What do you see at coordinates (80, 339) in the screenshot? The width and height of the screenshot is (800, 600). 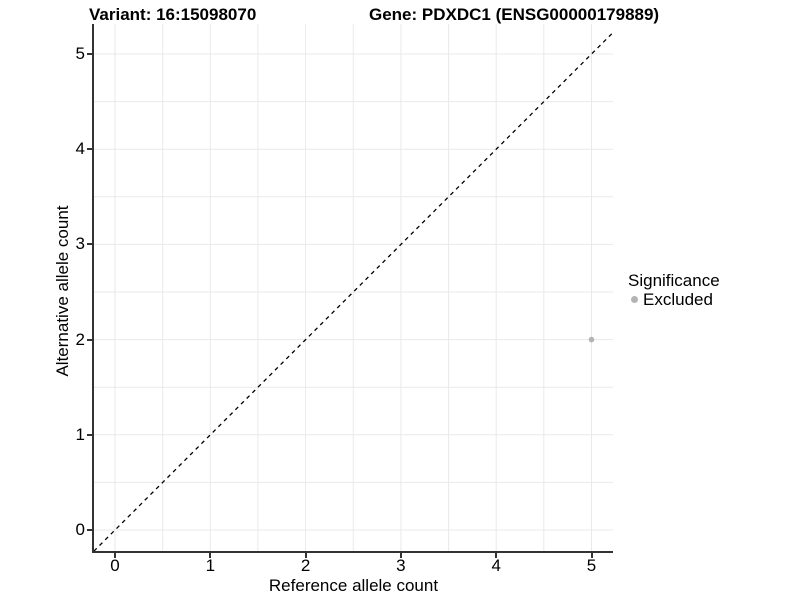 I see `y-tick-label: 2` at bounding box center [80, 339].